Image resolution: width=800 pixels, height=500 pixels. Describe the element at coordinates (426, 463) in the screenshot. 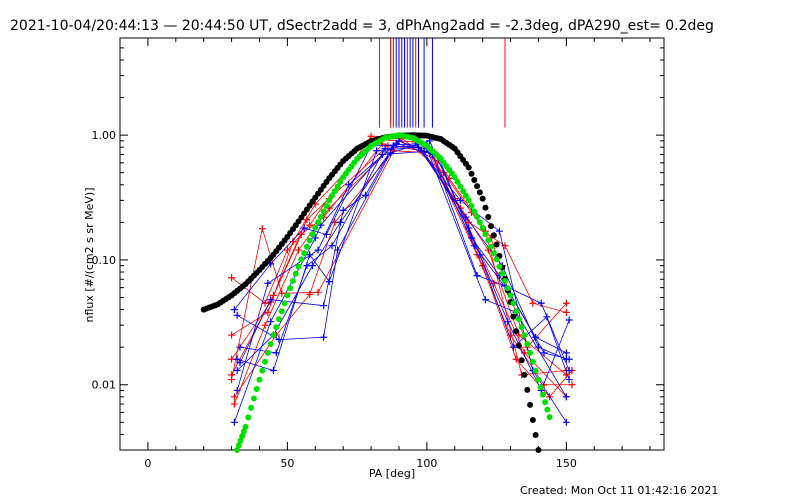

I see `x-tick-label: 100` at that location.